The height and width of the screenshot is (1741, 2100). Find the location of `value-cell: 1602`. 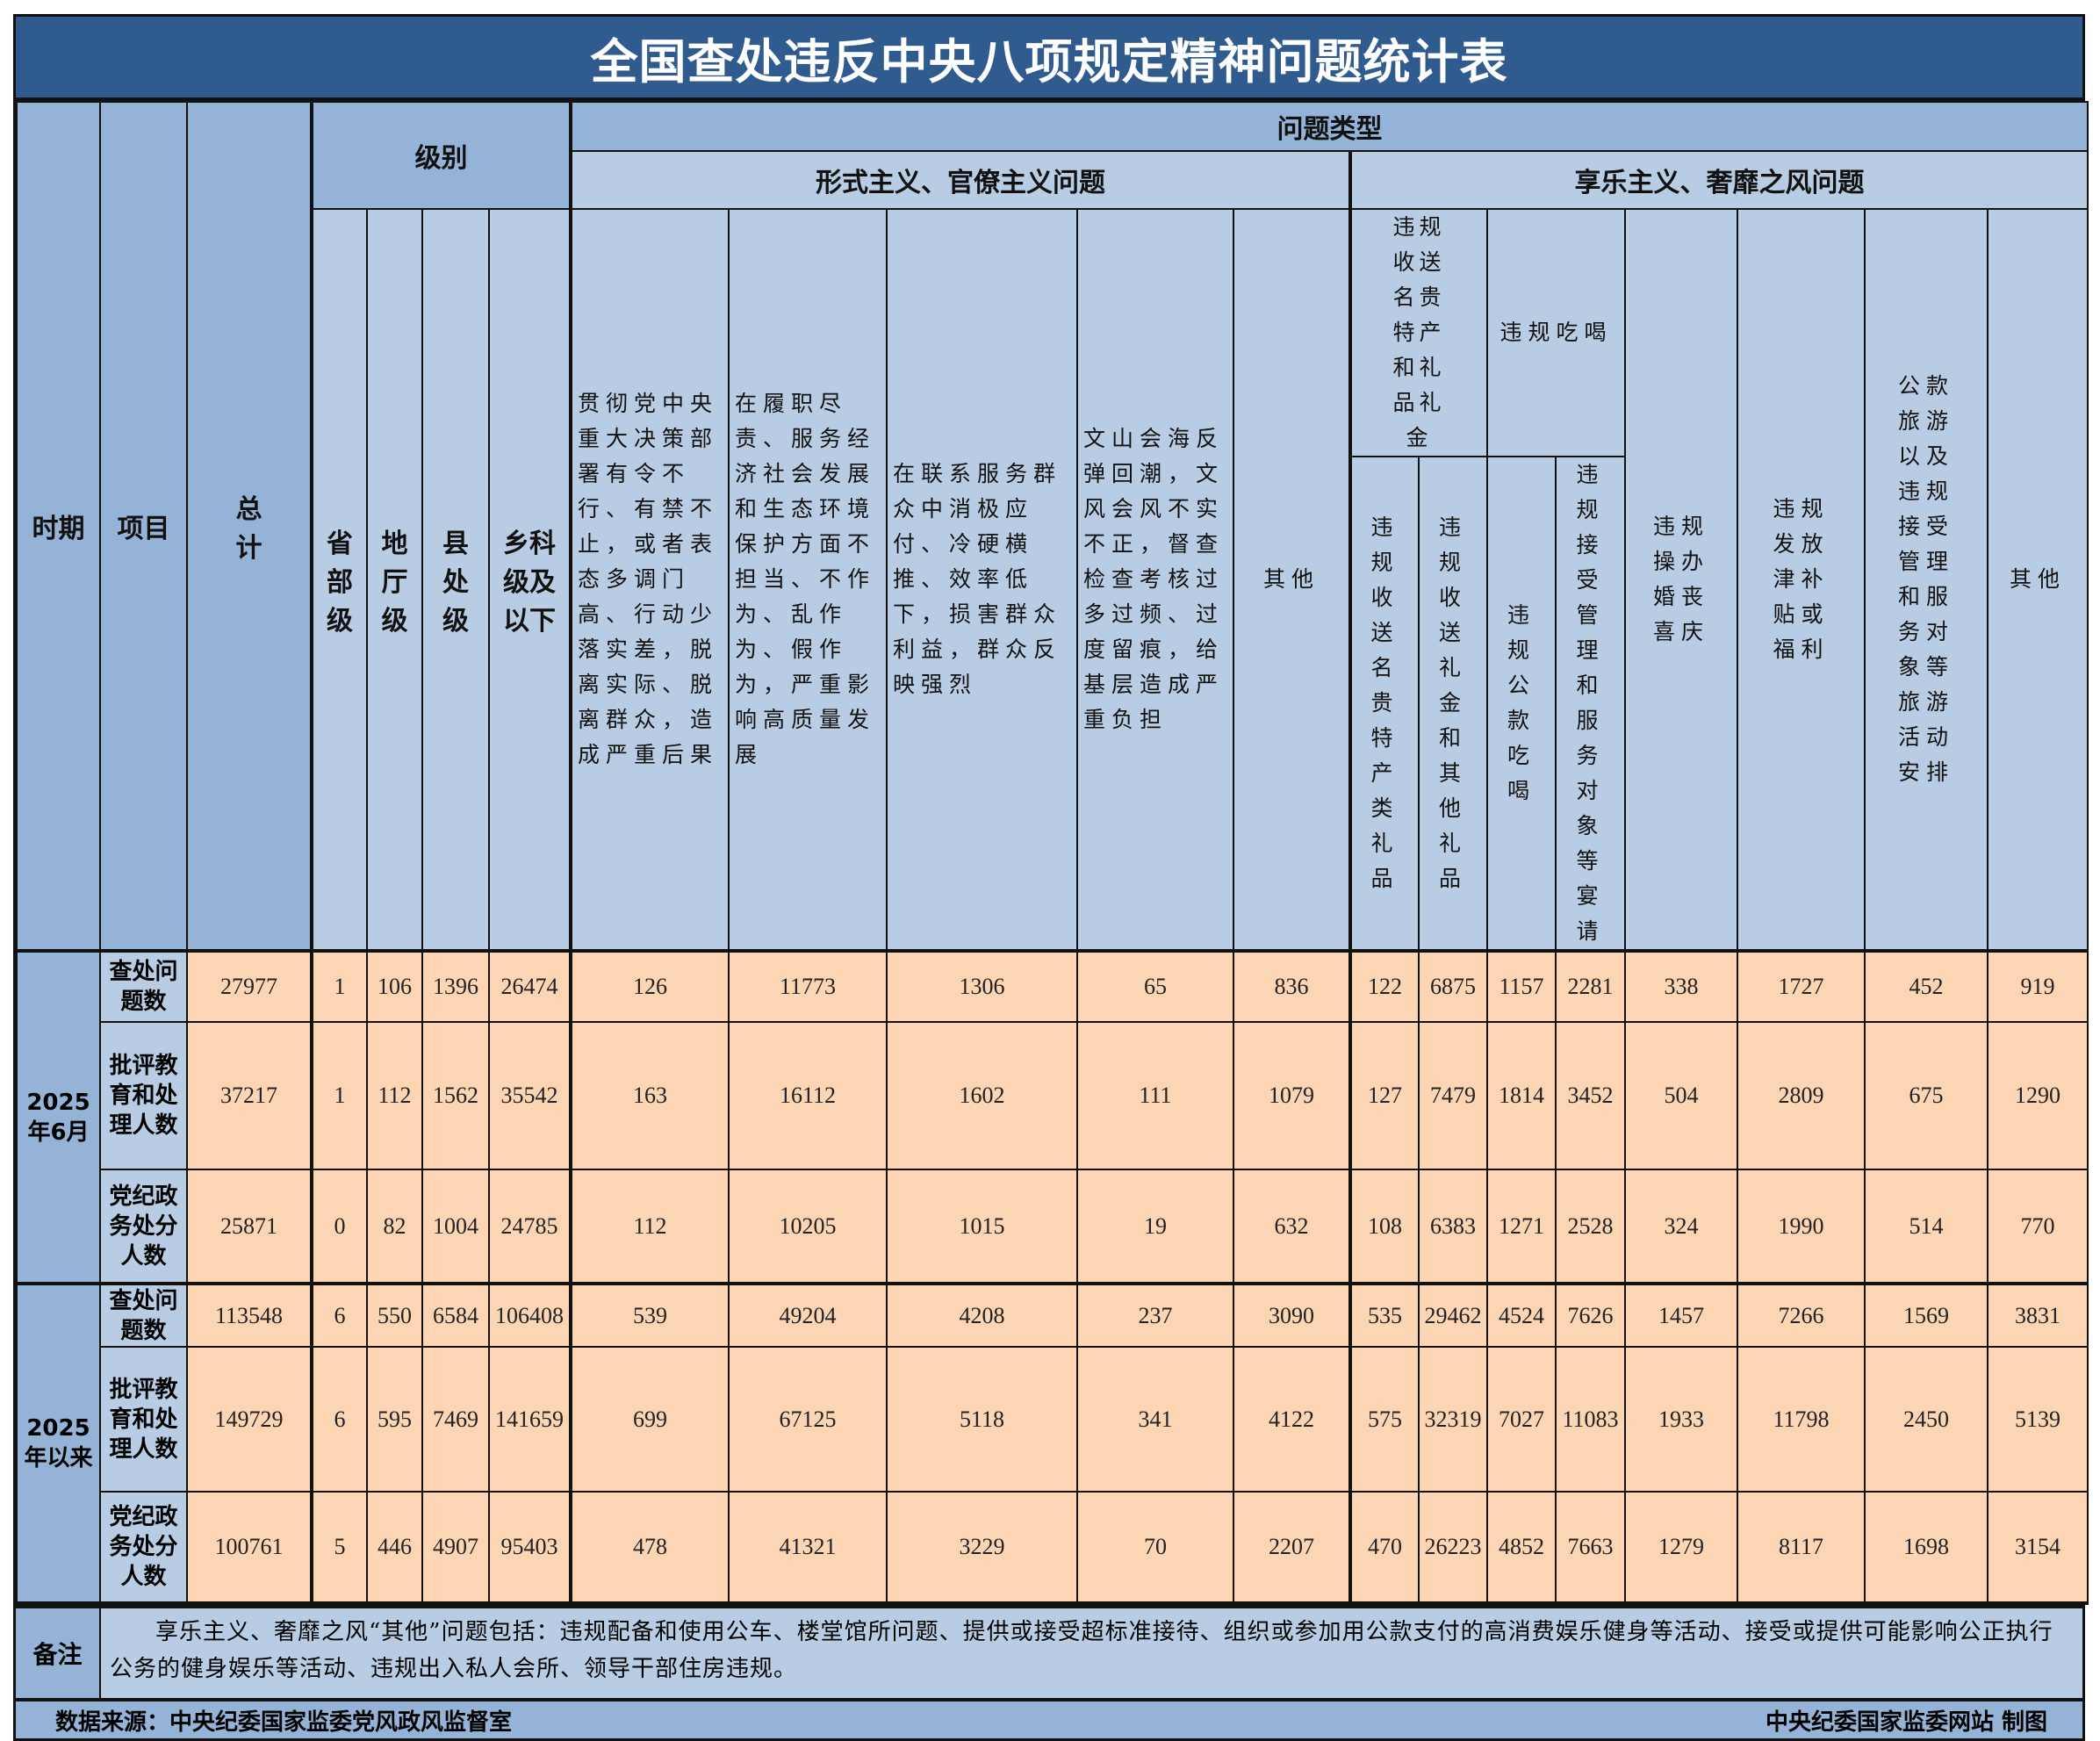

value-cell: 1602 is located at coordinates (982, 1095).